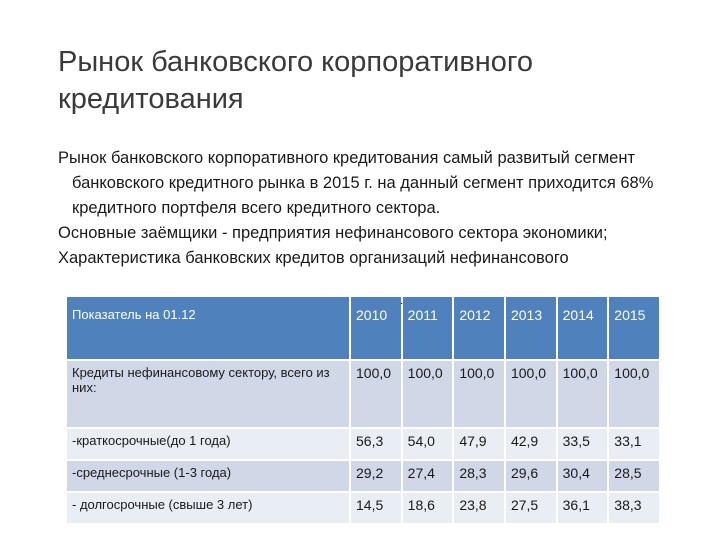  What do you see at coordinates (208, 328) in the screenshot?
I see `header-indicator: Показатель на 01.12` at bounding box center [208, 328].